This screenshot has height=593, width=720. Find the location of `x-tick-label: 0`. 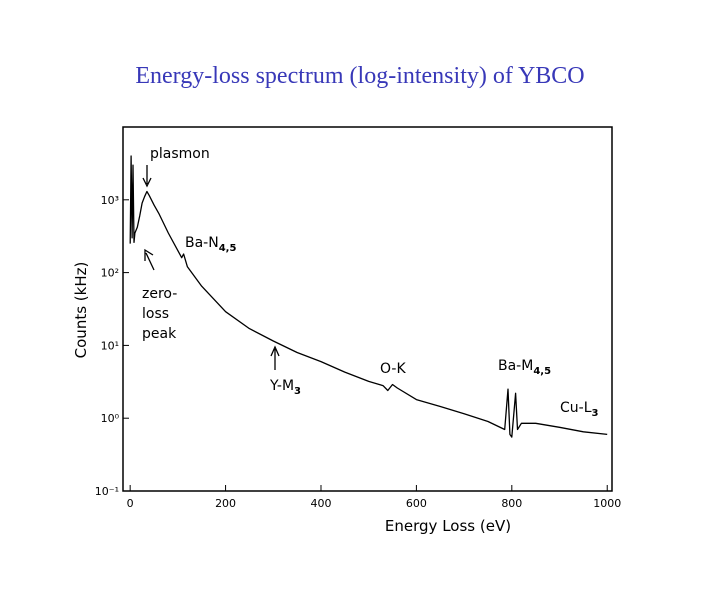

x-tick-label: 0 is located at coordinates (130, 503).